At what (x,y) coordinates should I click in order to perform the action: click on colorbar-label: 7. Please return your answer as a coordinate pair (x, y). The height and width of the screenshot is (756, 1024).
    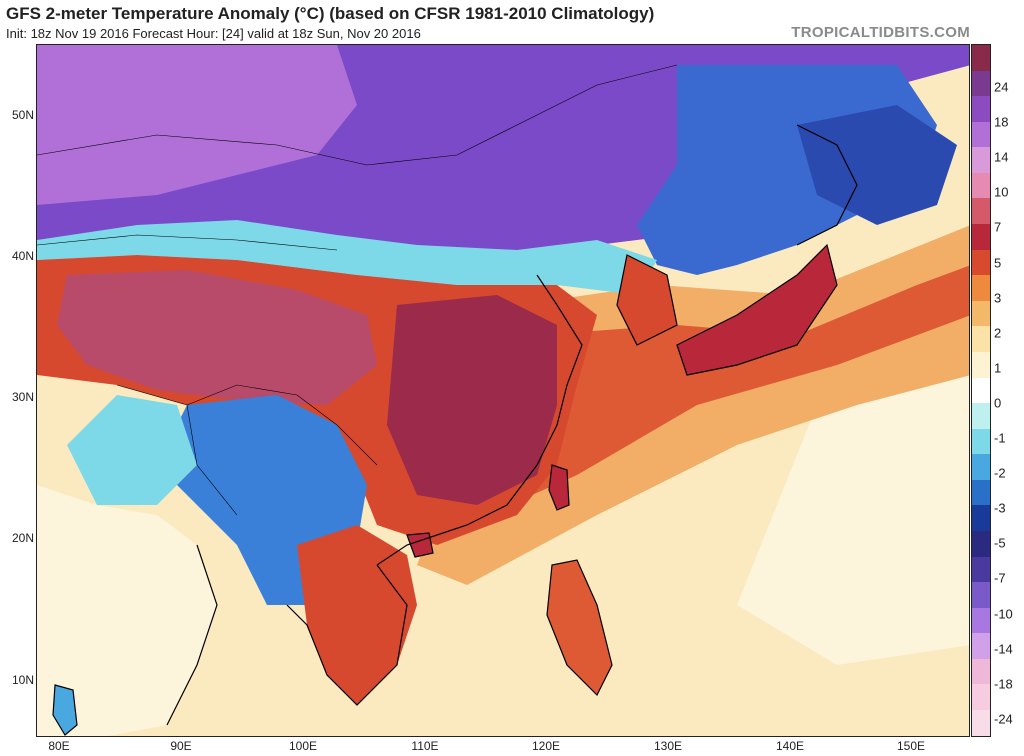
    Looking at the image, I should click on (998, 227).